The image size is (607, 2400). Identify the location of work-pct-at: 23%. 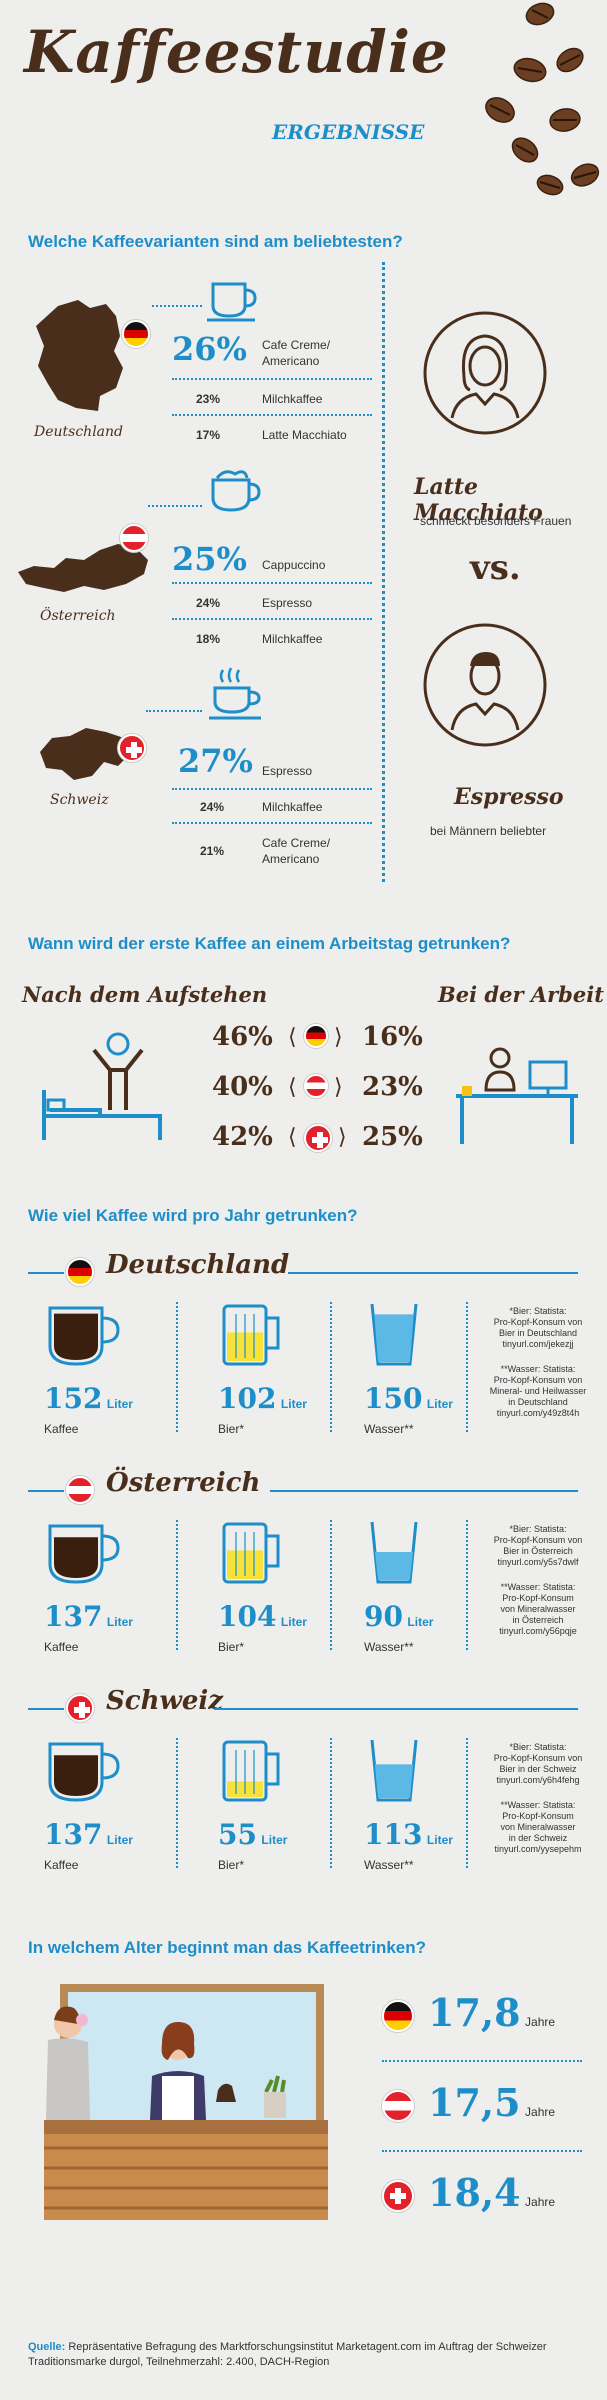
(392, 1087).